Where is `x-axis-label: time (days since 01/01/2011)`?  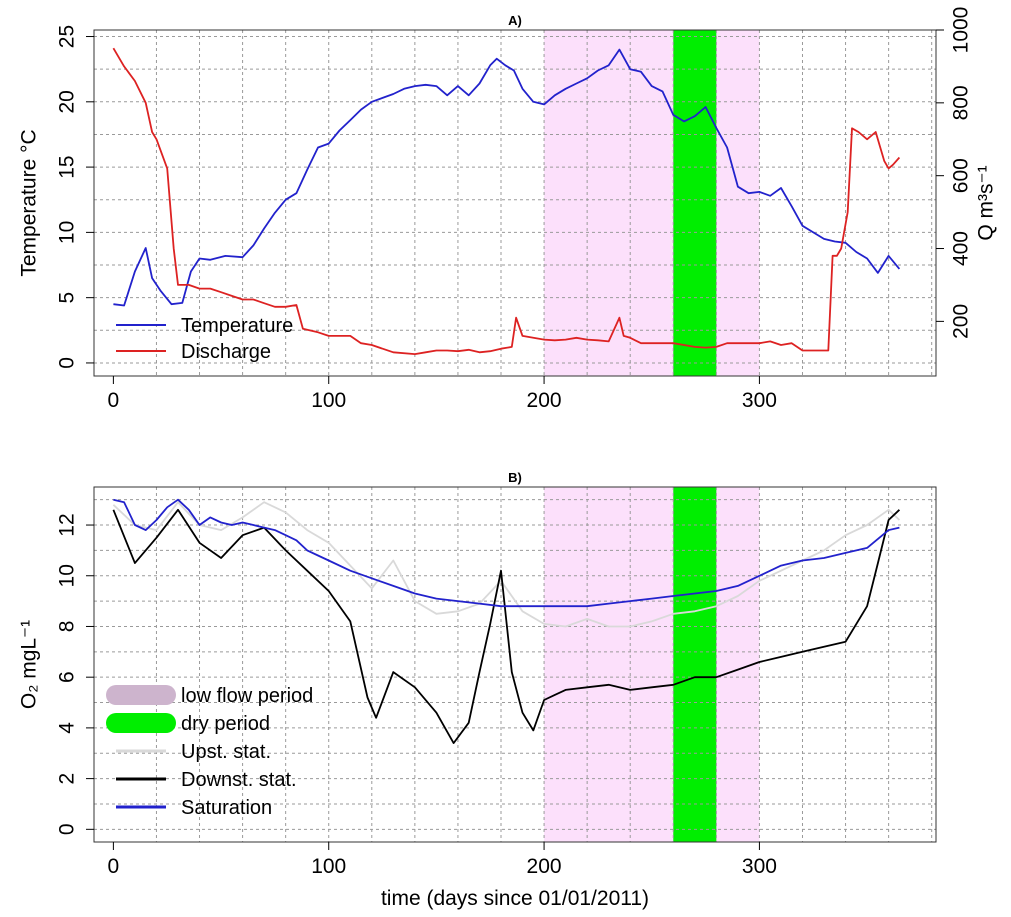 x-axis-label: time (days since 01/01/2011) is located at coordinates (515, 898).